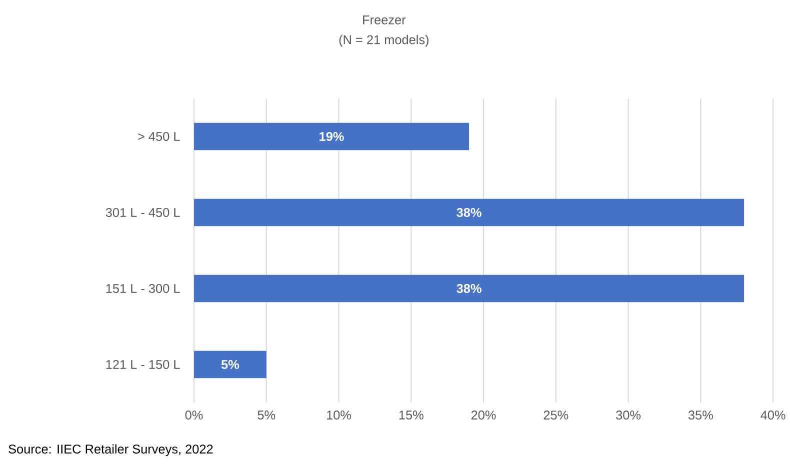  Describe the element at coordinates (267, 415) in the screenshot. I see `x-tick-label: 5%` at that location.